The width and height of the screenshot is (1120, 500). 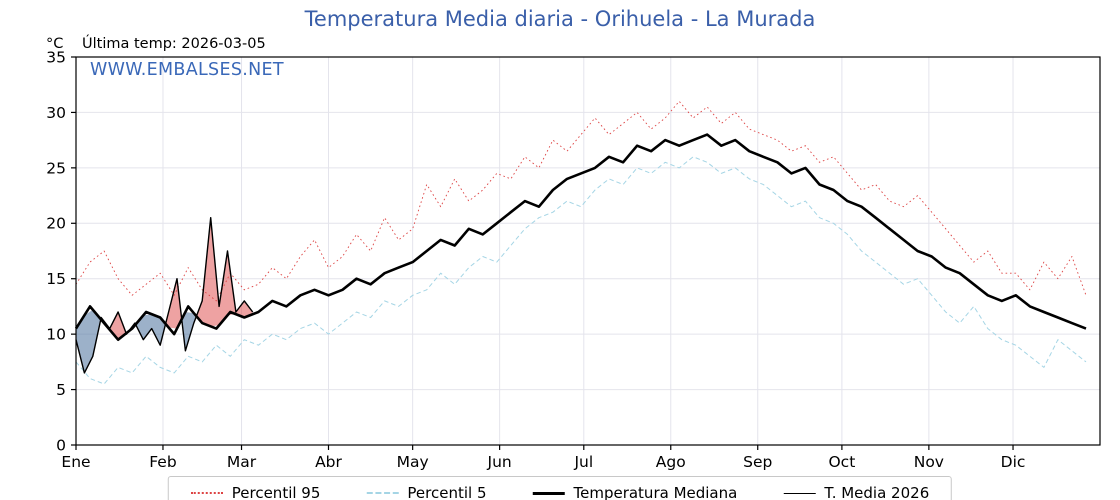 What do you see at coordinates (413, 462) in the screenshot?
I see `x-tick-label-month: May` at bounding box center [413, 462].